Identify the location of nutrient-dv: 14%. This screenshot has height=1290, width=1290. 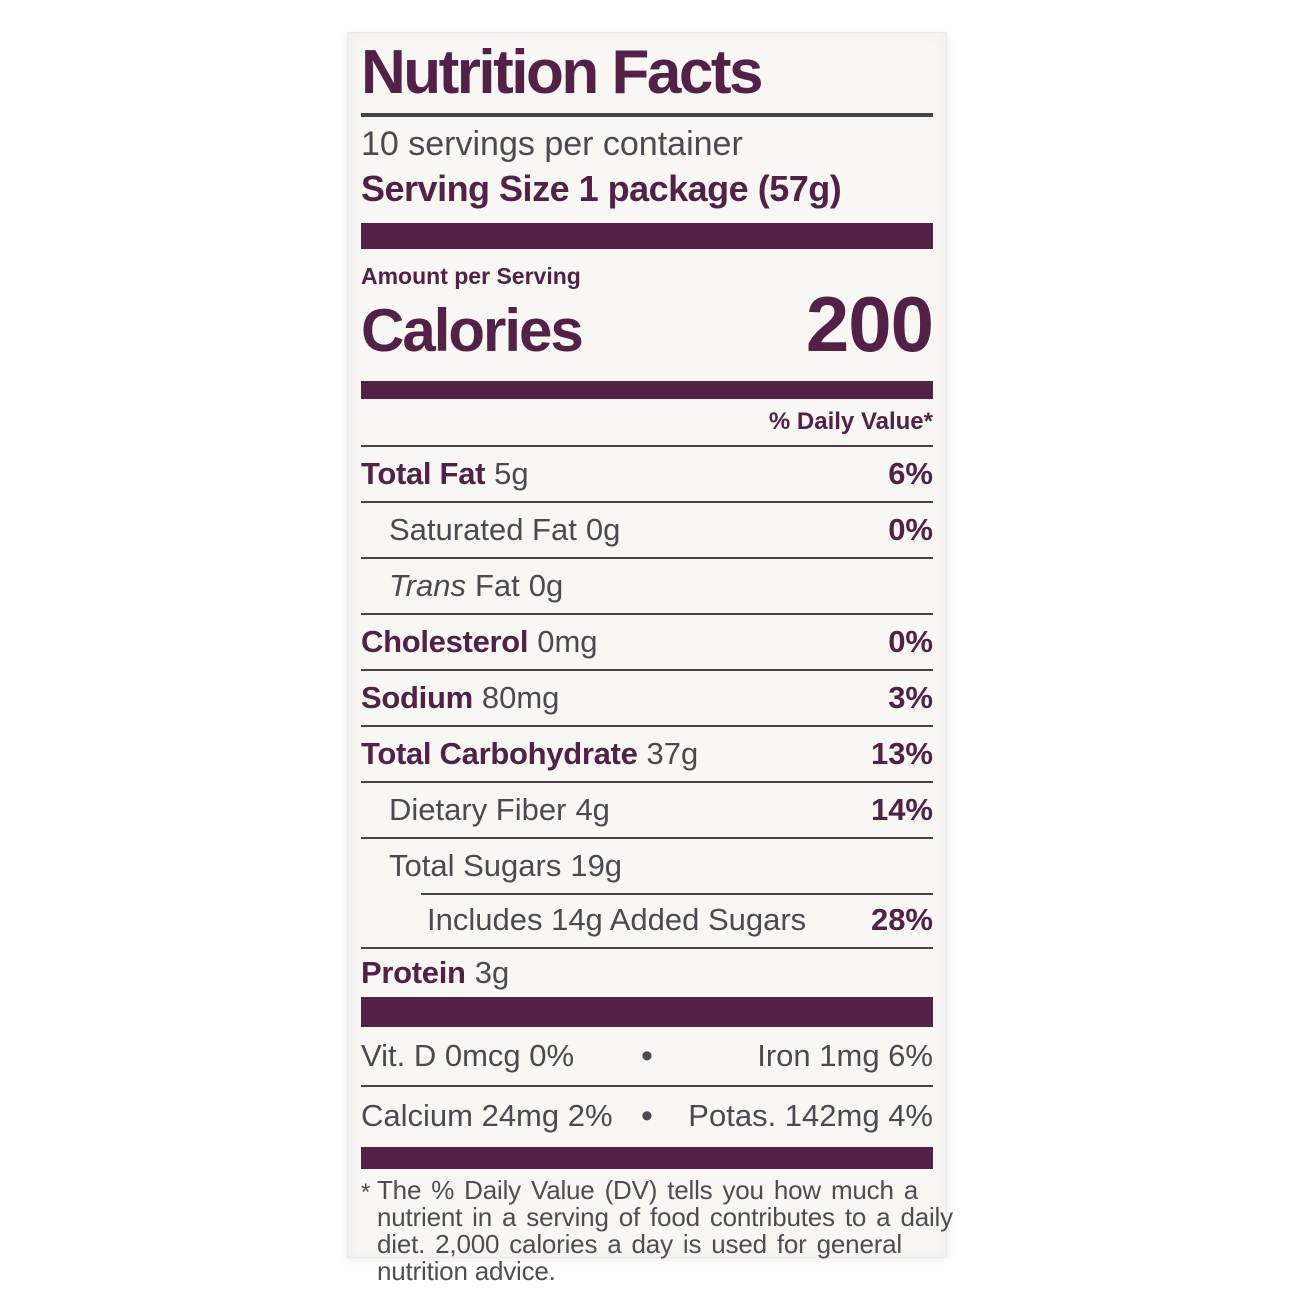
(901, 809).